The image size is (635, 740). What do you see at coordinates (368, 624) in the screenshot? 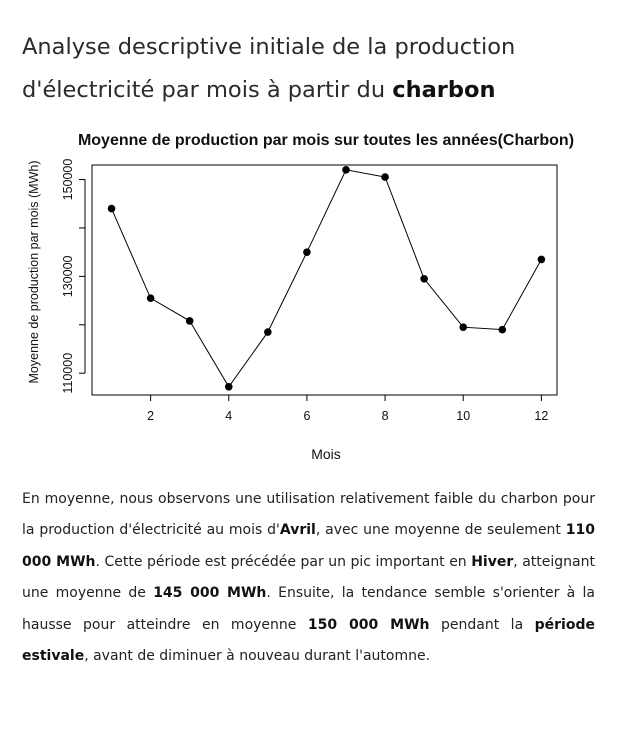
I see `paragraph-bold-5: 150 000 MWh` at bounding box center [368, 624].